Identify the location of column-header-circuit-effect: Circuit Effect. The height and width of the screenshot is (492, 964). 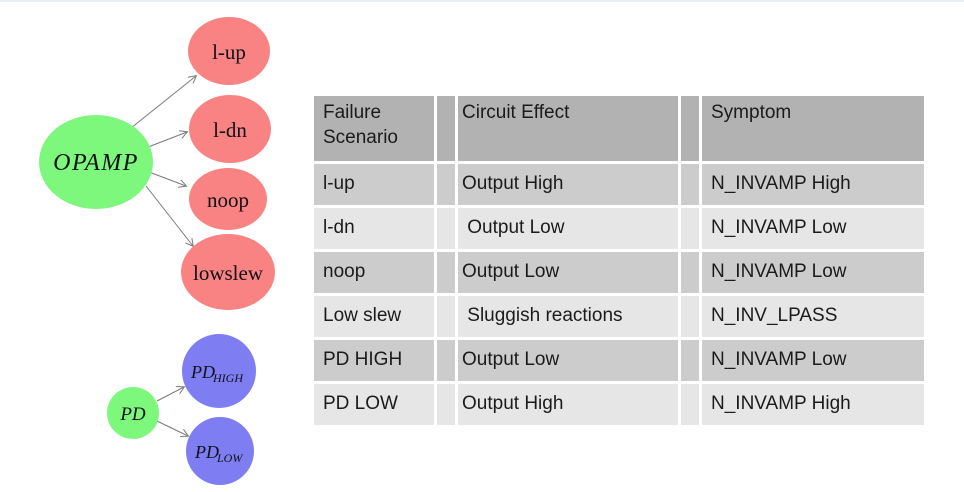
(568, 128).